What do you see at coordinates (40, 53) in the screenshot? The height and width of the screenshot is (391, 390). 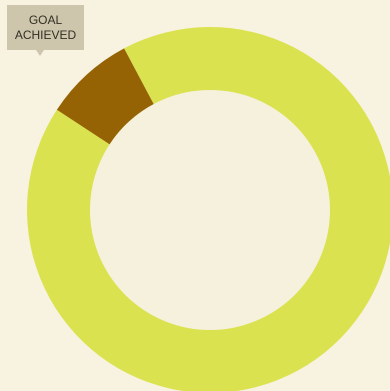 I see `tooltip-pointer` at bounding box center [40, 53].